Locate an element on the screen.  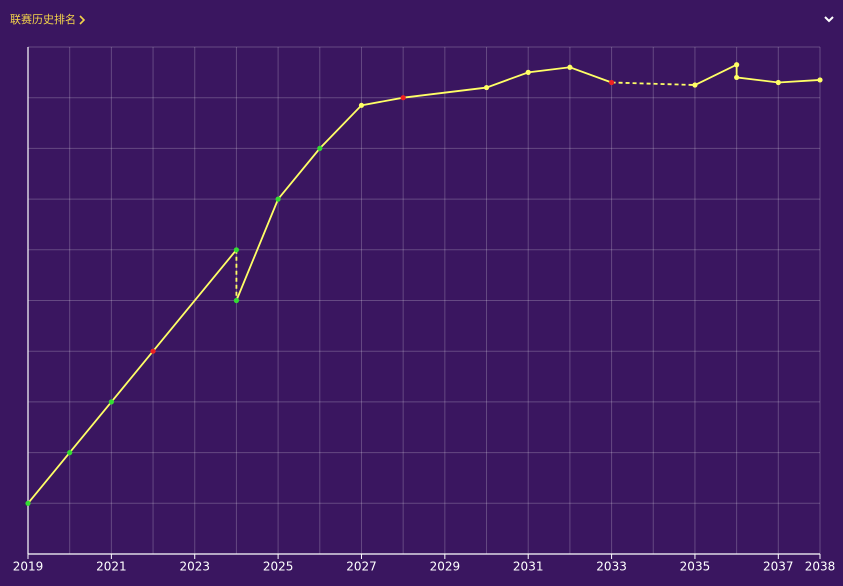
chart-title: 联赛历史排名 is located at coordinates (43, 19).